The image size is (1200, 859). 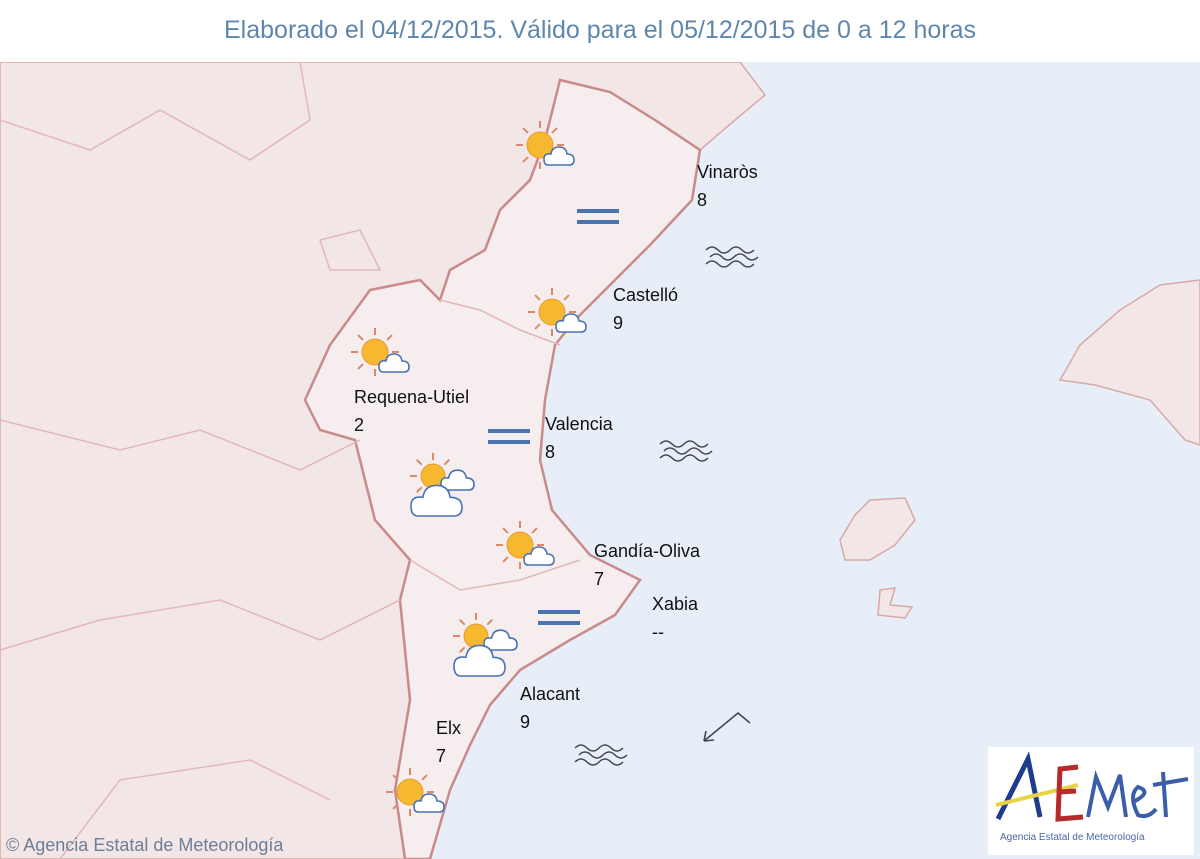 I want to click on city-temperature: --, so click(x=658, y=632).